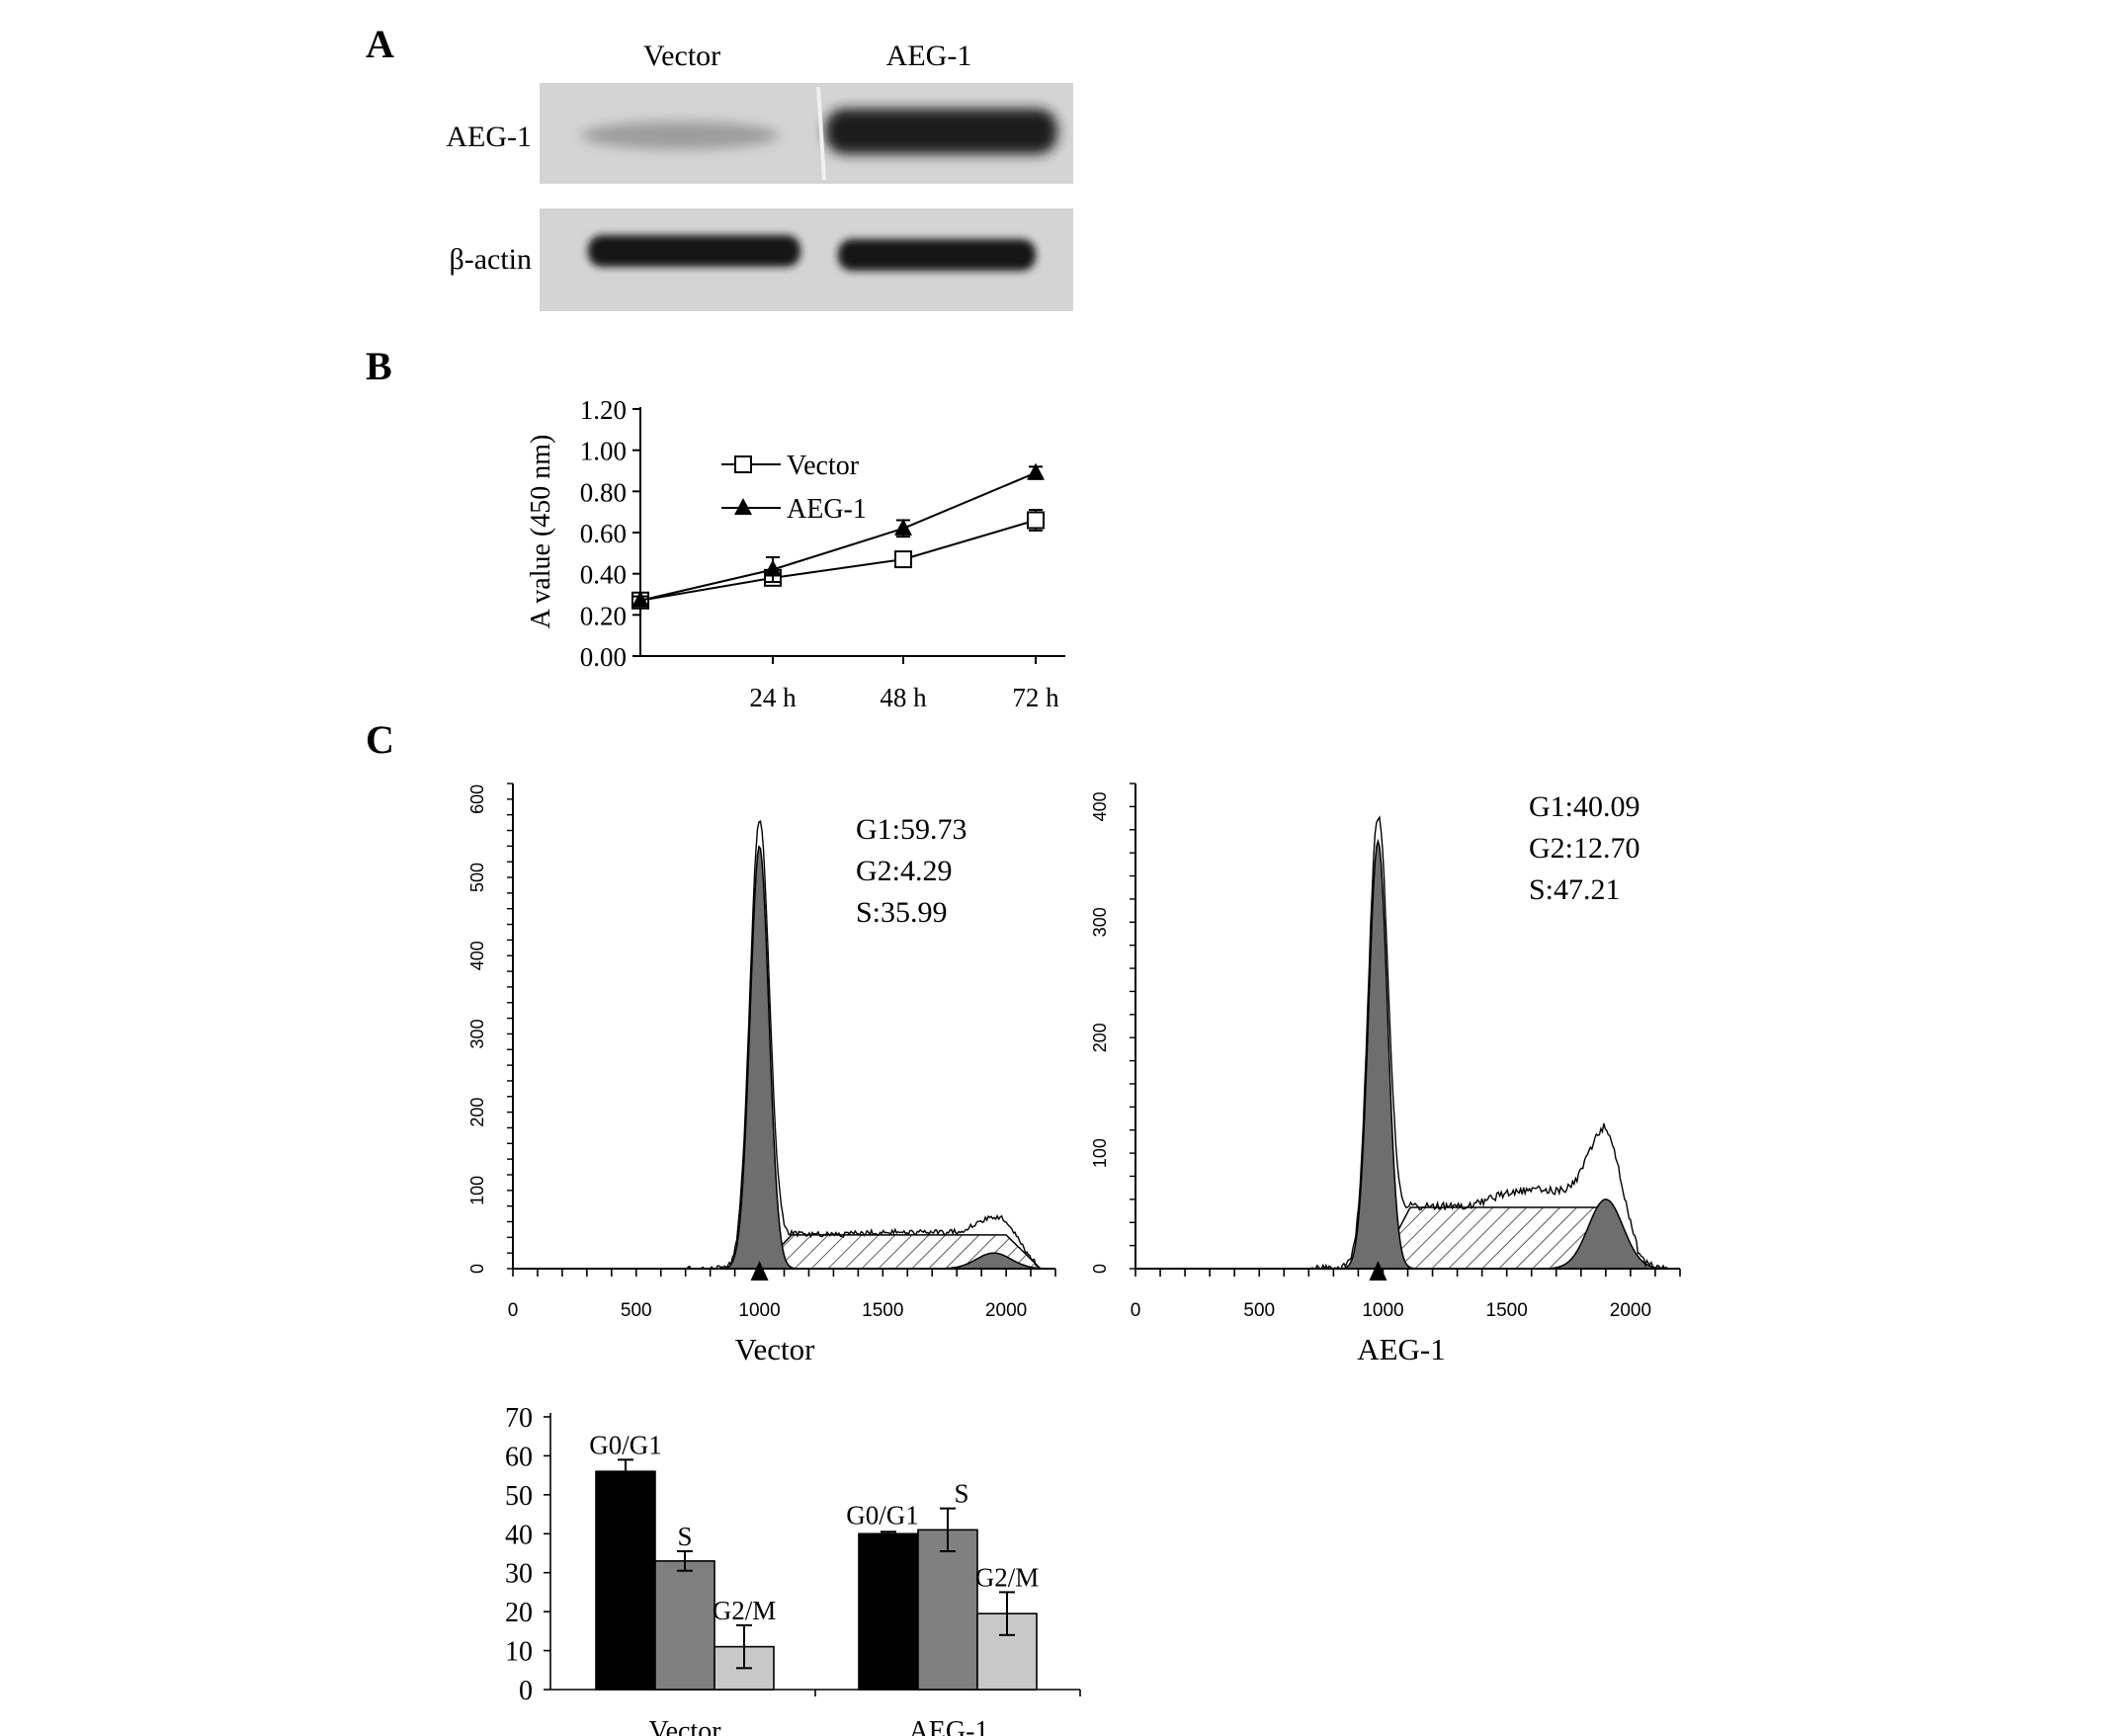  What do you see at coordinates (489, 137) in the screenshot?
I see `blot-row-label-aeg1: AEG-1` at bounding box center [489, 137].